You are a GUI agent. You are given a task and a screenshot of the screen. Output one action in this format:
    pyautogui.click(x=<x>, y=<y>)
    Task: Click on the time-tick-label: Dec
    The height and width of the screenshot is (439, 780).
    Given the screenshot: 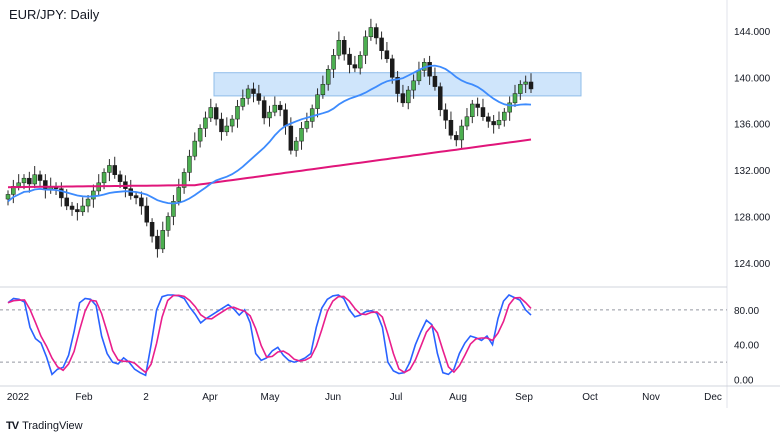 What is the action you would take?
    pyautogui.click(x=713, y=397)
    